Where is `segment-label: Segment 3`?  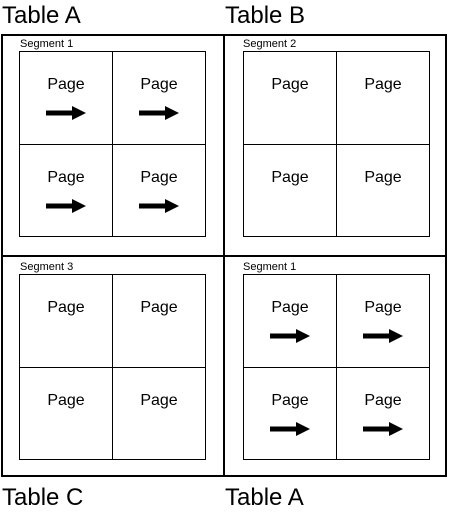 segment-label: Segment 3 is located at coordinates (47, 267).